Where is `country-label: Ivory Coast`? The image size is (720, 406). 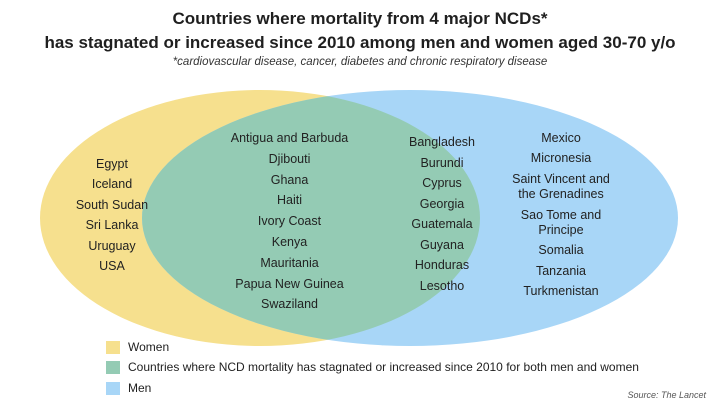 country-label: Ivory Coast is located at coordinates (289, 221).